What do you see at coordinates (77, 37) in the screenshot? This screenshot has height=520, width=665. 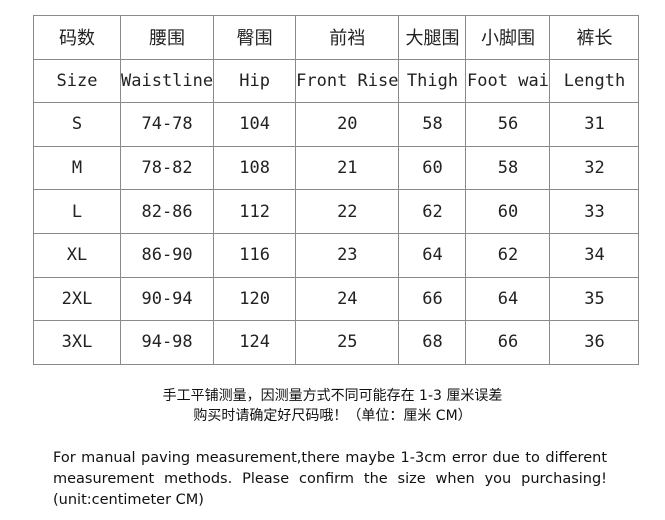 I see `table-cell: 码数` at bounding box center [77, 37].